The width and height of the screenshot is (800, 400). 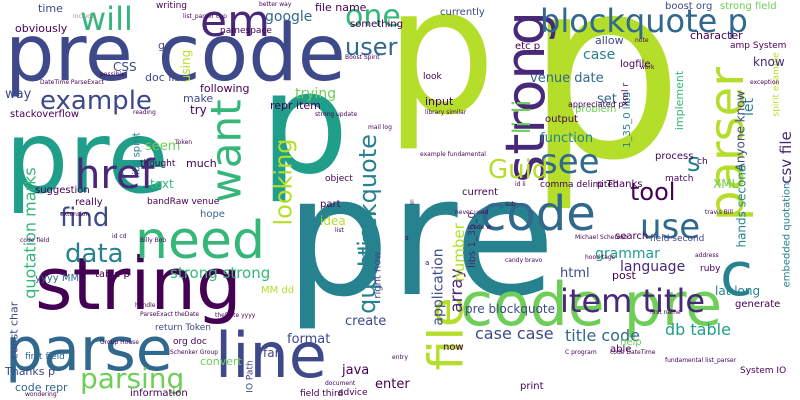 I want to click on cloud-word: first field, so click(x=45, y=357).